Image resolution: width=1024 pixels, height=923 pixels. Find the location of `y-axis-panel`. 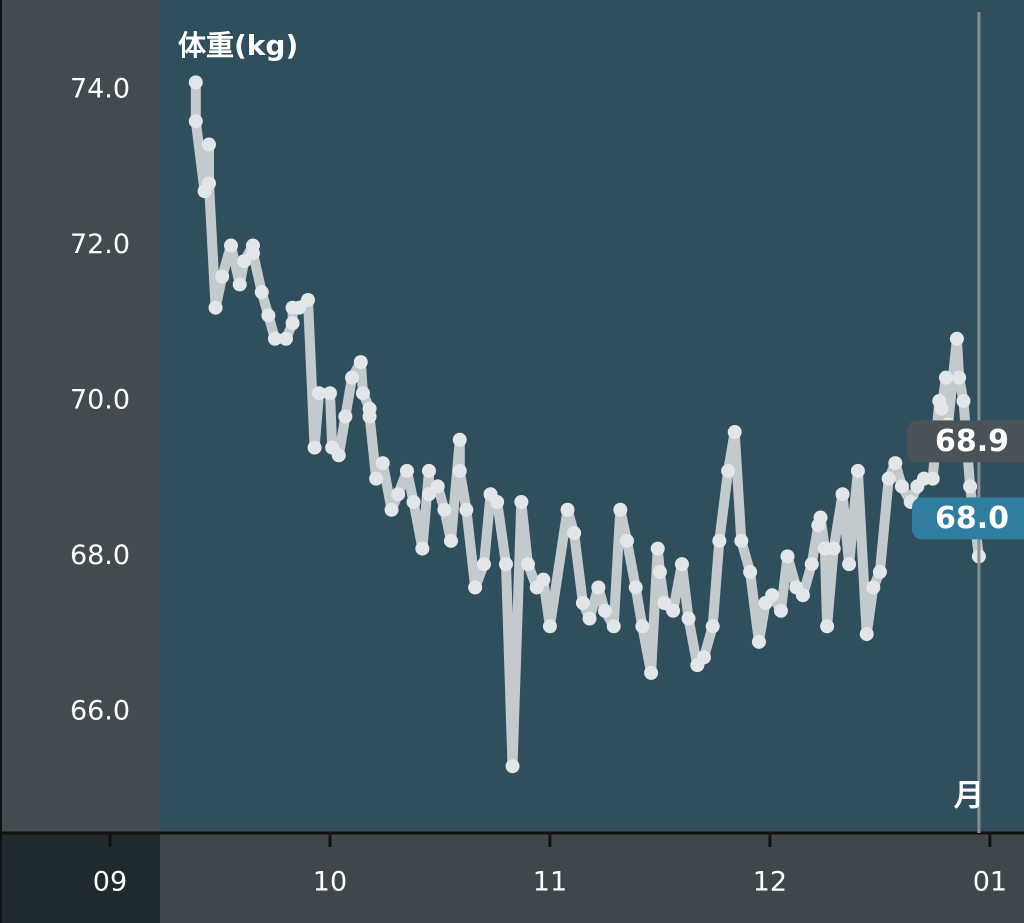

y-axis-panel is located at coordinates (80, 416).